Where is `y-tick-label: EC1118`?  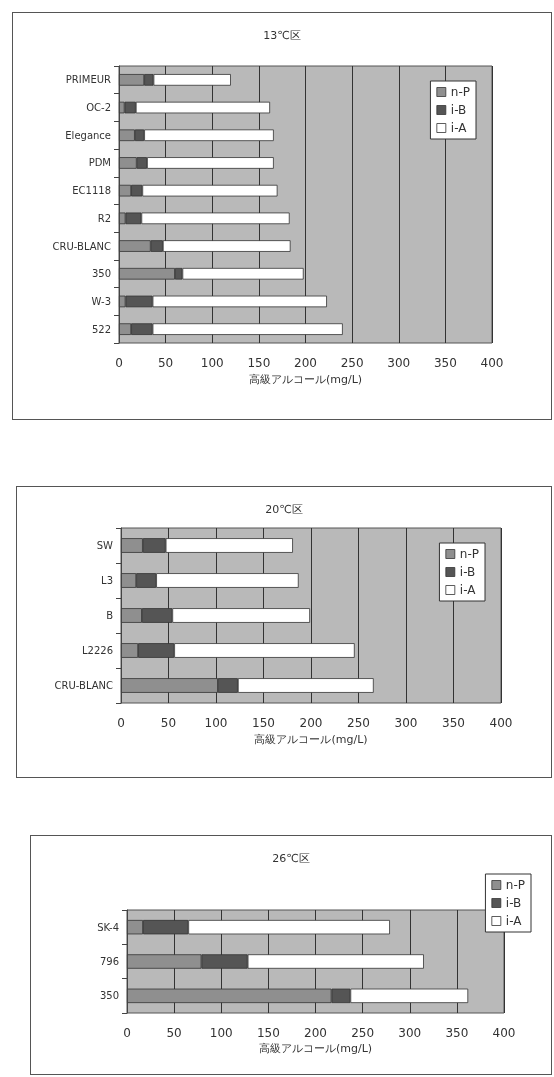 y-tick-label: EC1118 is located at coordinates (91, 191).